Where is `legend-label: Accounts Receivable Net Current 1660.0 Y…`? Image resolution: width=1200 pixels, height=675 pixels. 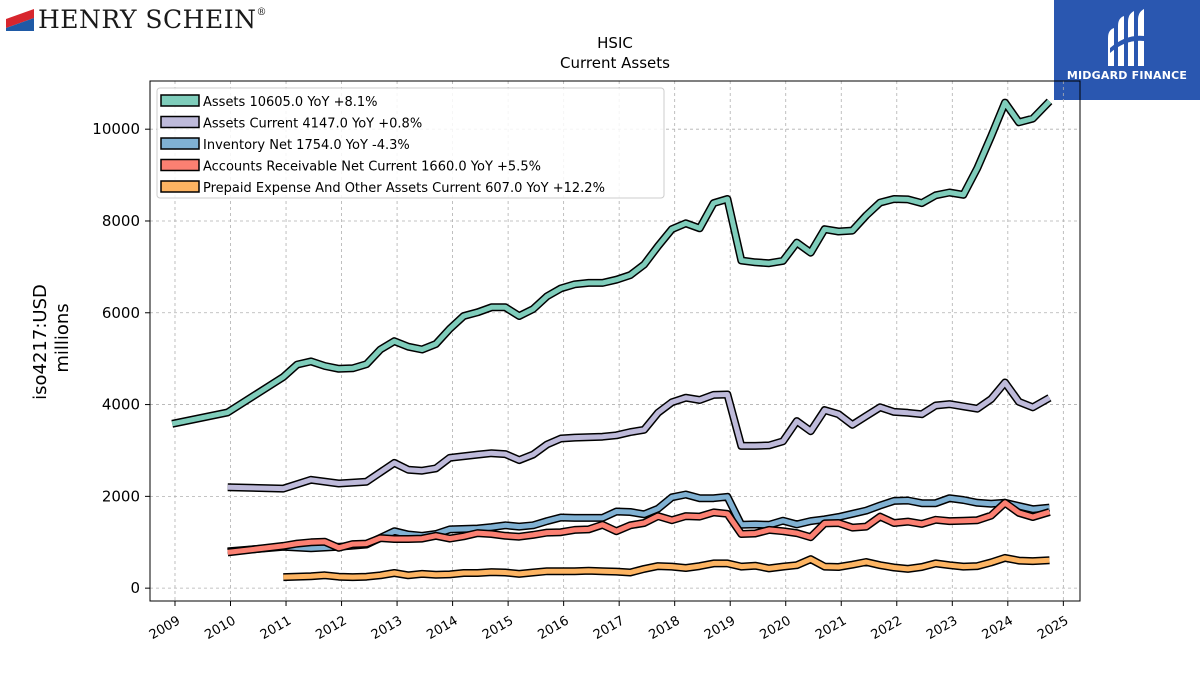 legend-label: Accounts Receivable Net Current 1660.0 Y… is located at coordinates (372, 167).